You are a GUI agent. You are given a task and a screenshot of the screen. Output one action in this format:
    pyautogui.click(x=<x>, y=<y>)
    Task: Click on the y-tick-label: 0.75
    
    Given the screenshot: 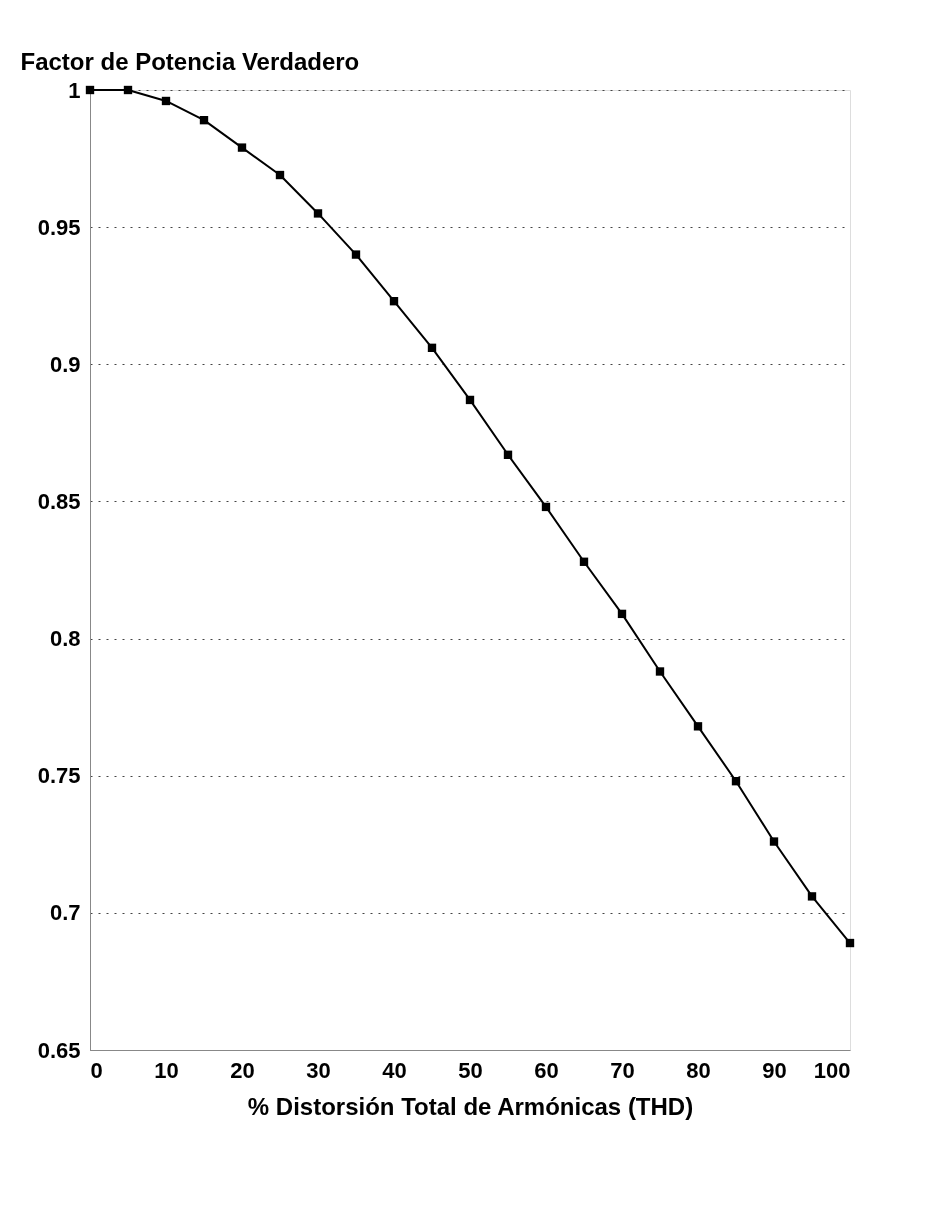 What is the action you would take?
    pyautogui.click(x=59, y=776)
    